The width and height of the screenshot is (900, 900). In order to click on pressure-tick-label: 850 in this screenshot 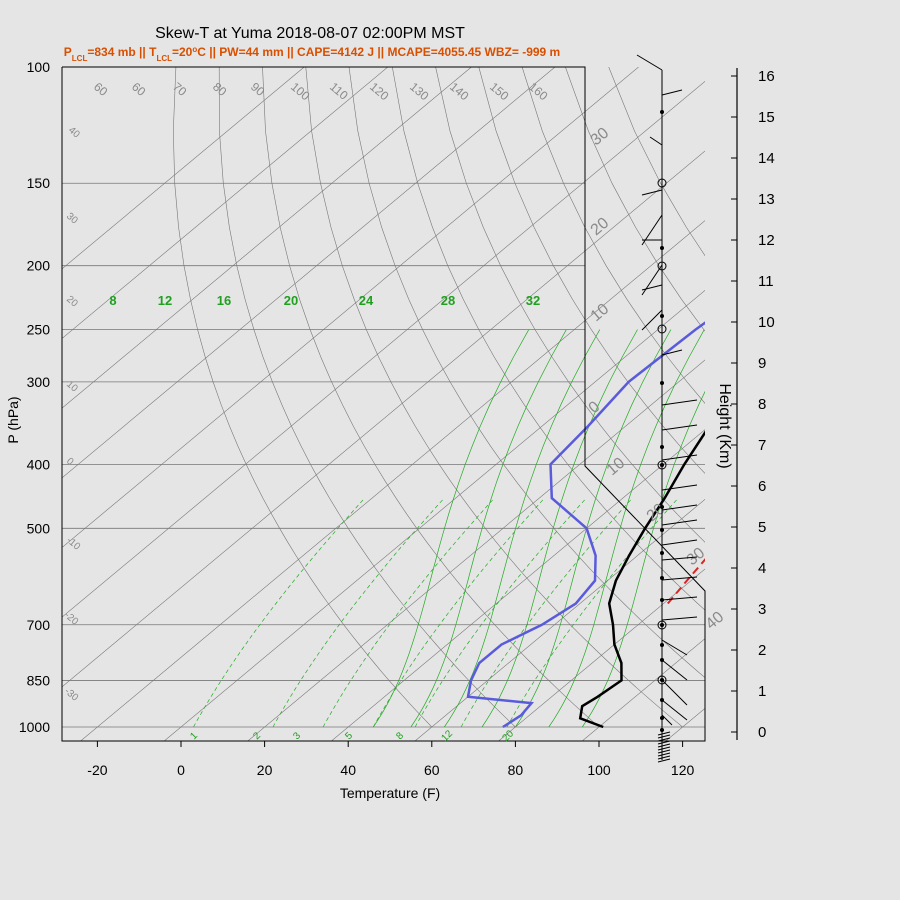, I will do `click(39, 680)`.